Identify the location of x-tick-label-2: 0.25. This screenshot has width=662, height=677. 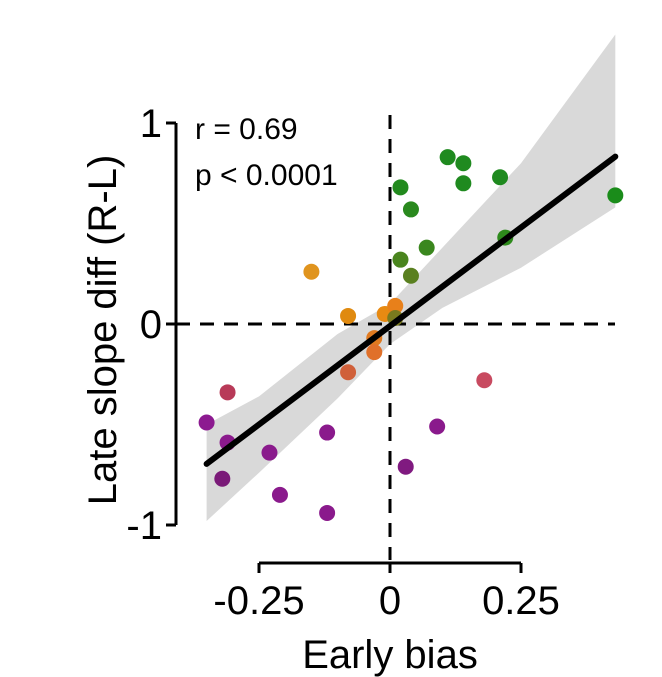
(521, 601).